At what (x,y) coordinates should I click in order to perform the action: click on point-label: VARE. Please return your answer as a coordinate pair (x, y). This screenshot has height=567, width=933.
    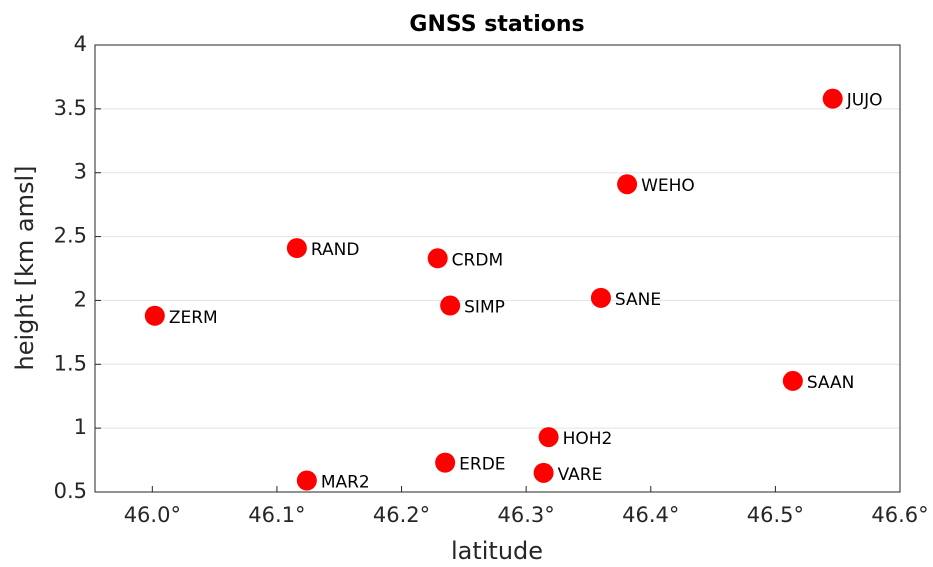
    Looking at the image, I should click on (580, 475).